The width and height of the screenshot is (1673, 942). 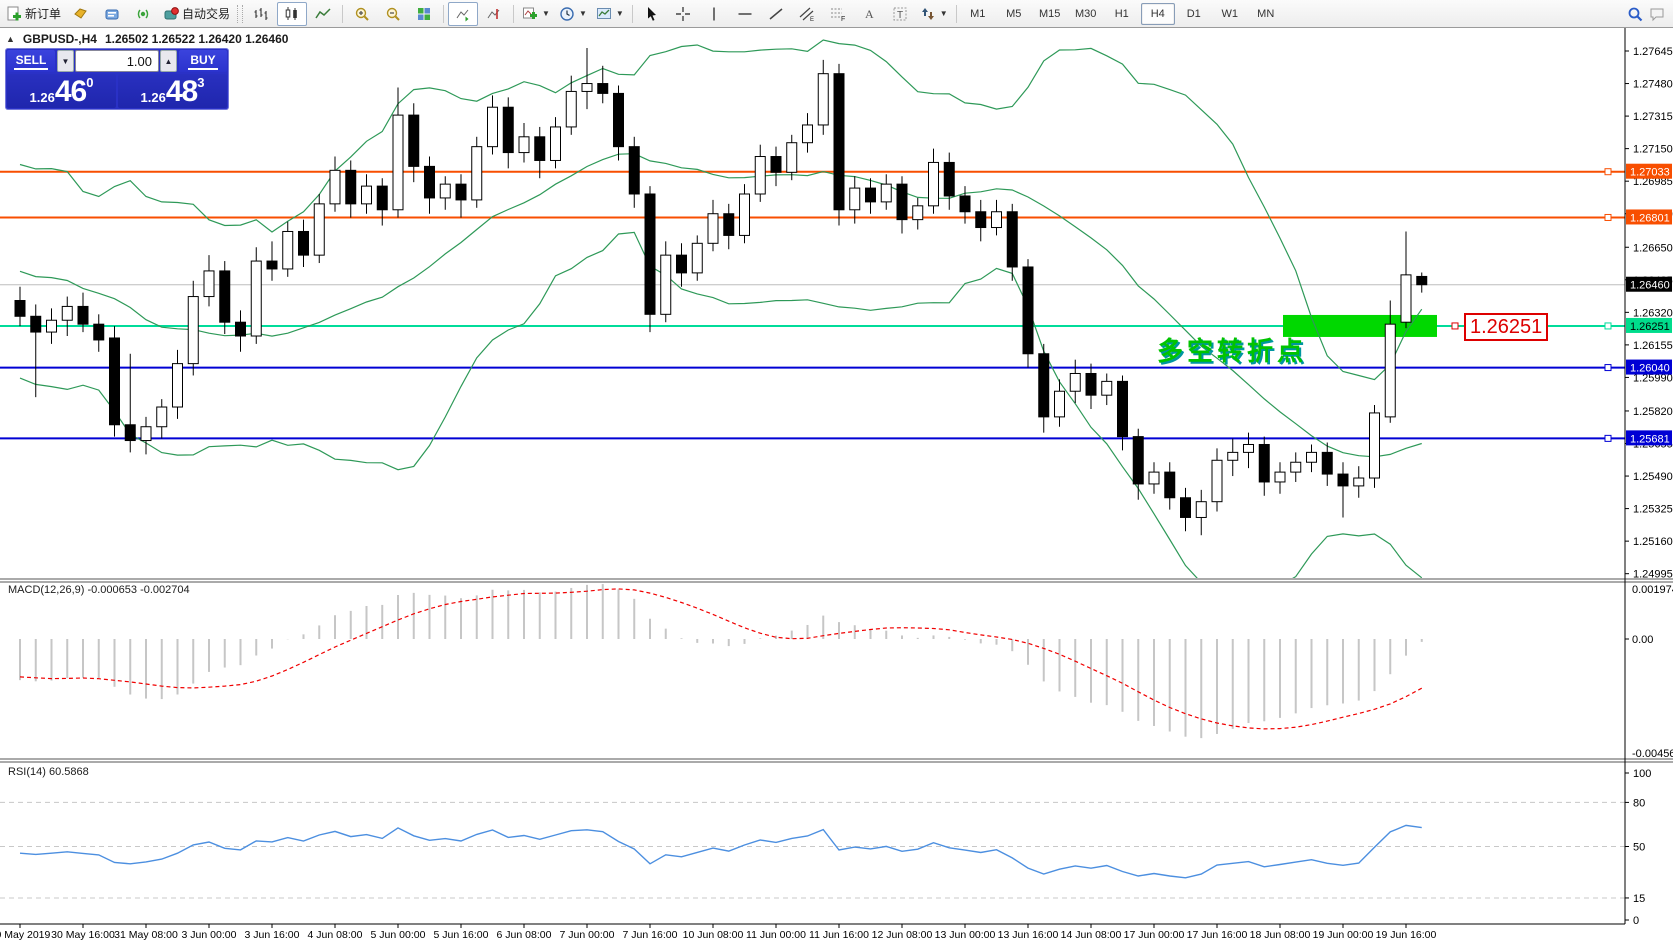 I want to click on new-order-label: 新订单, so click(x=43, y=14).